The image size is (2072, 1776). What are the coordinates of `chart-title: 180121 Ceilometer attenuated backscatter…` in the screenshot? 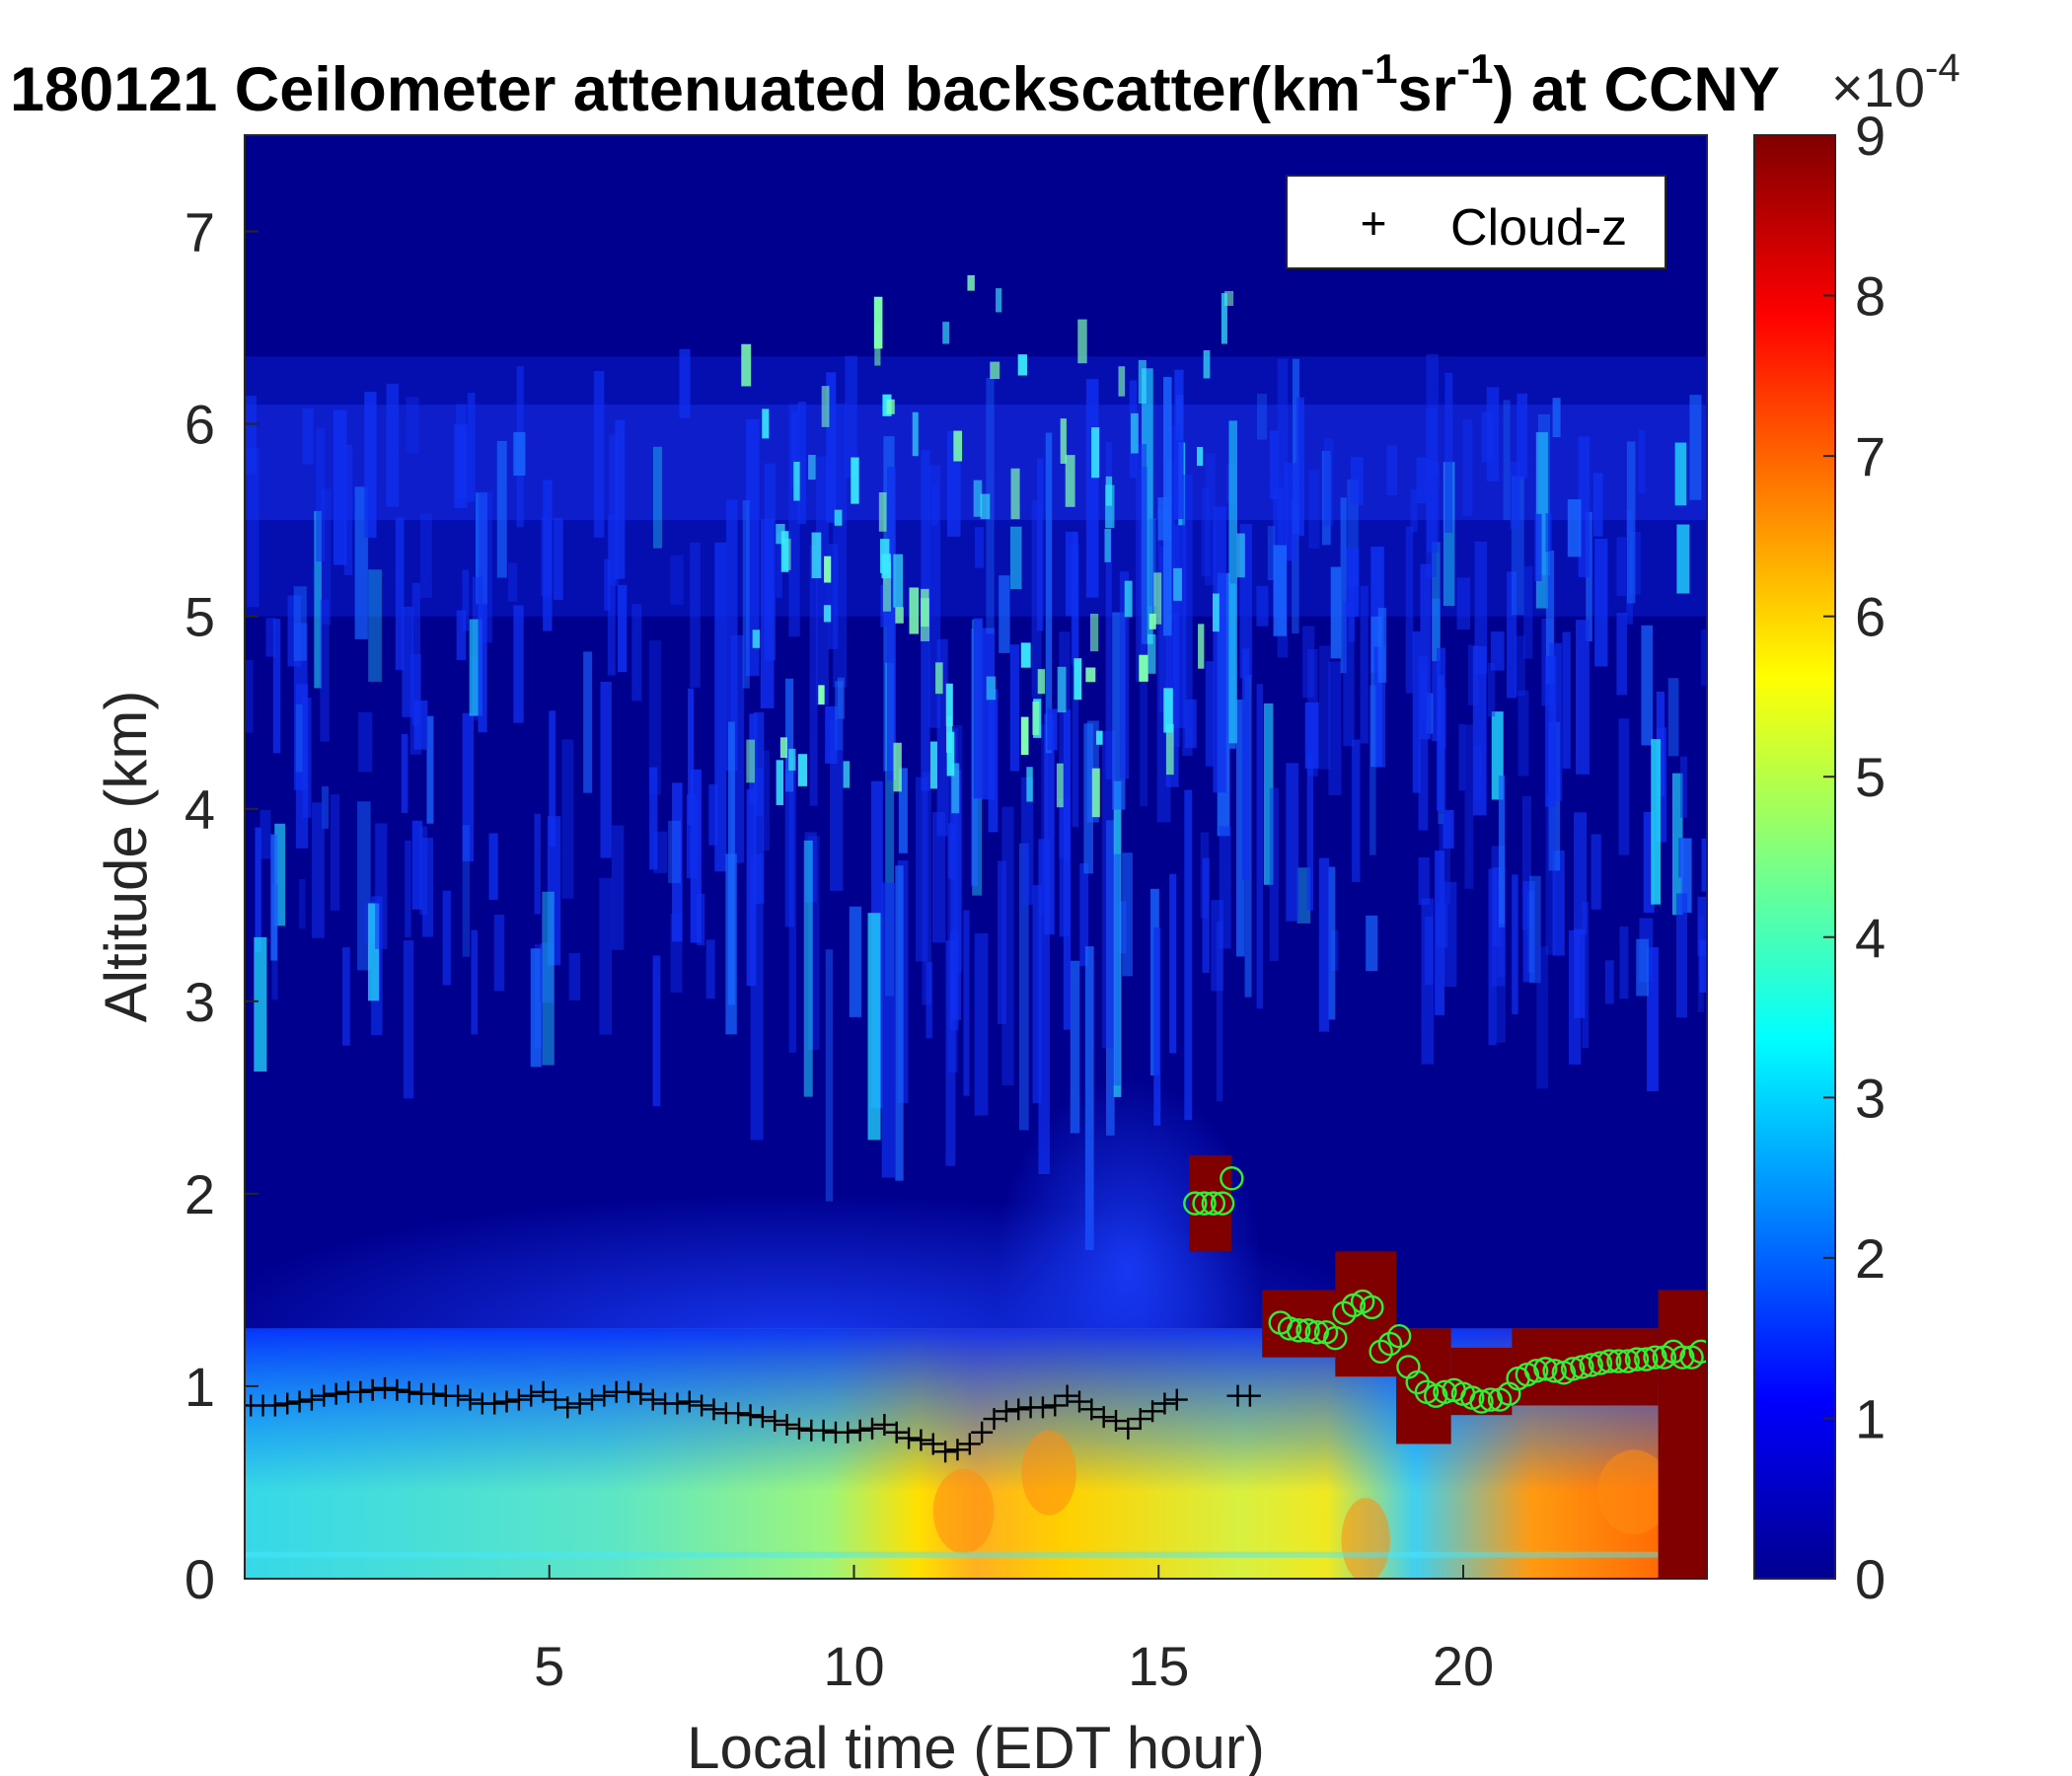 It's located at (895, 85).